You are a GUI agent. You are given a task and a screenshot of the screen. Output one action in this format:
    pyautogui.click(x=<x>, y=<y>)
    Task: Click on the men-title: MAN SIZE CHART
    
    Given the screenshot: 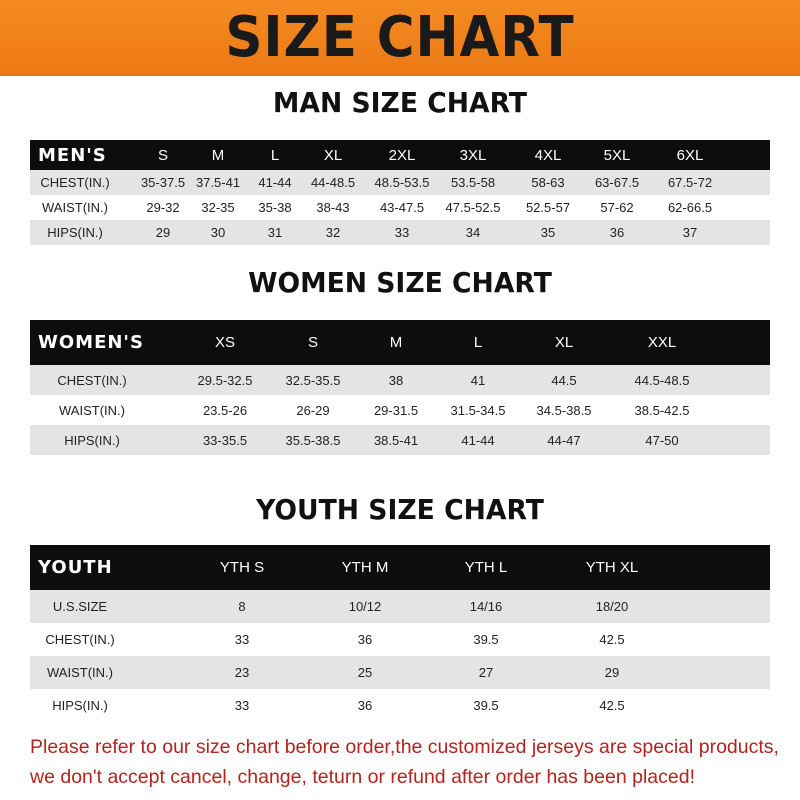 What is the action you would take?
    pyautogui.click(x=400, y=102)
    